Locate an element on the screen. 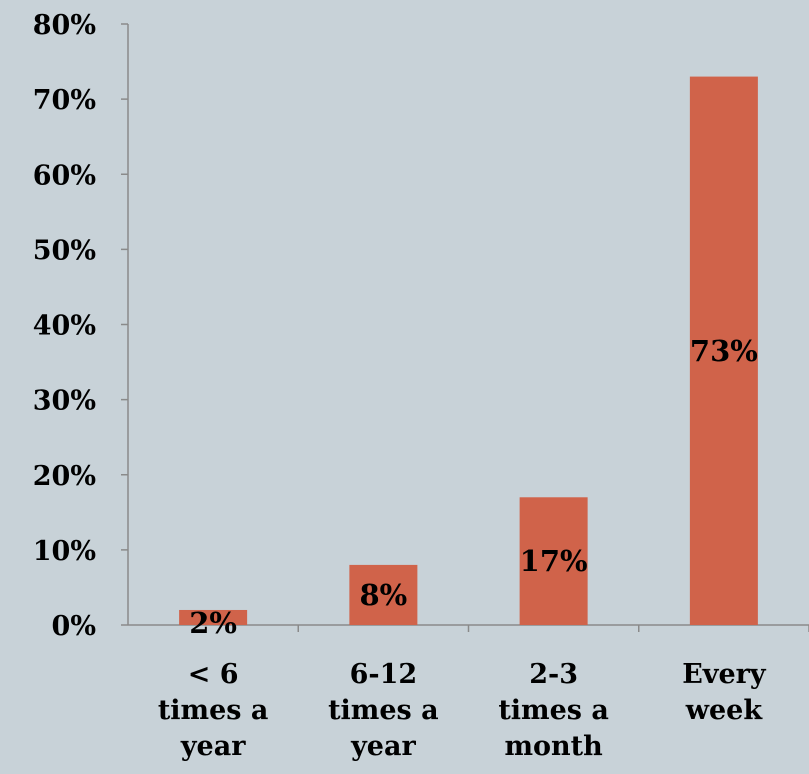 Image resolution: width=809 pixels, height=774 pixels. x-category-label: Every week is located at coordinates (724, 692).